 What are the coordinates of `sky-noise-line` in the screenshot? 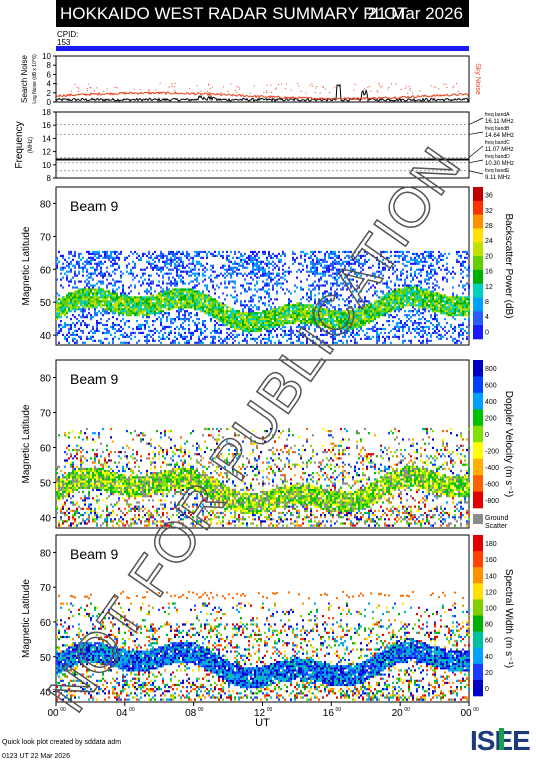 It's located at (262, 96).